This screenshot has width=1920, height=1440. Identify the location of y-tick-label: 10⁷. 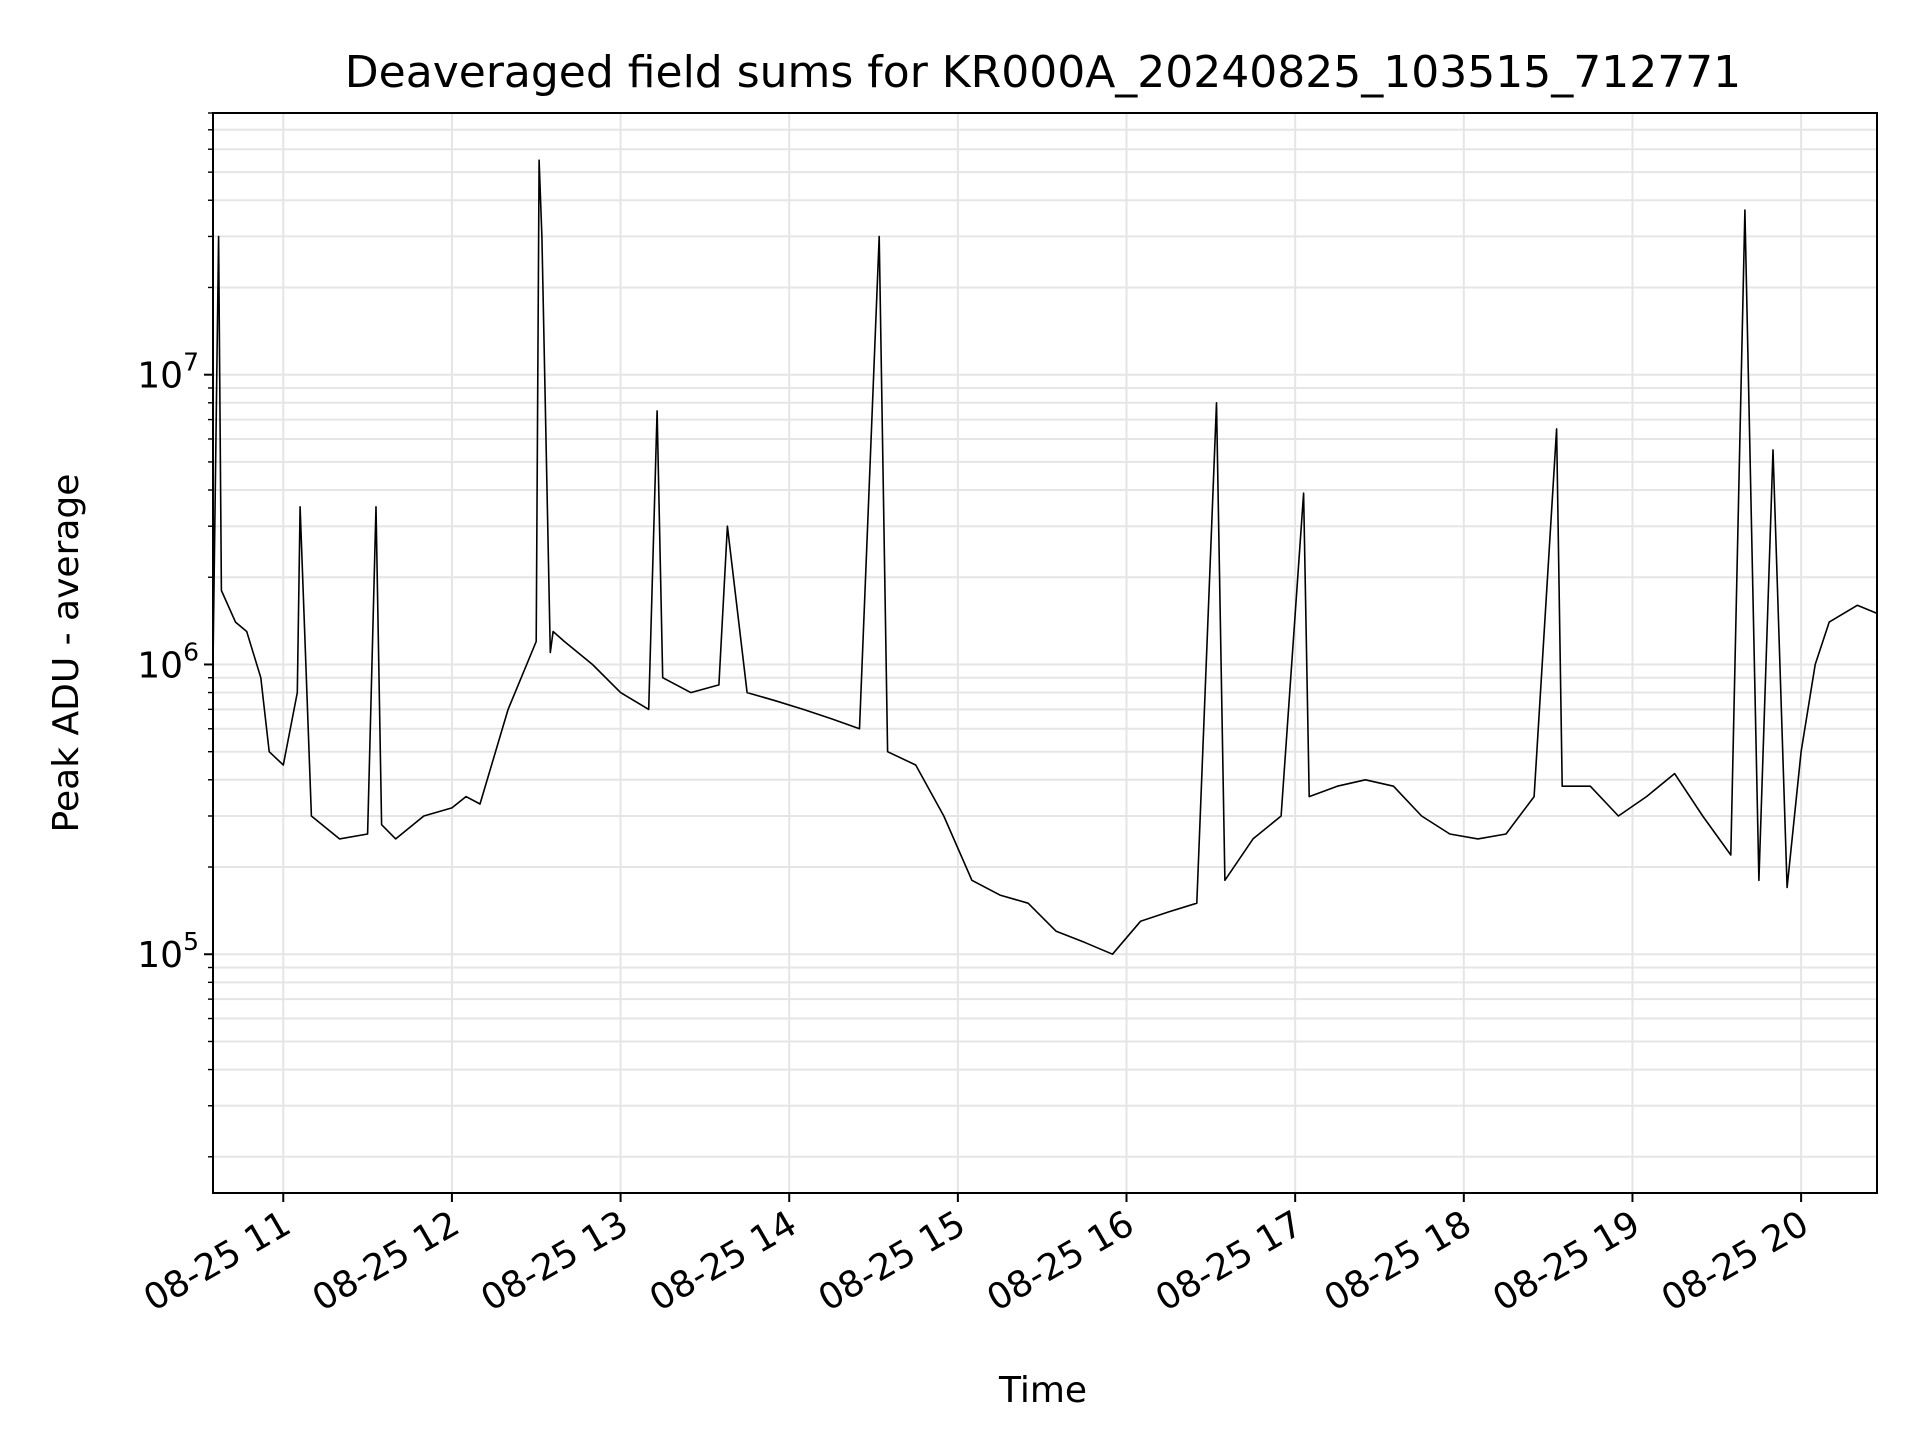
(168, 372).